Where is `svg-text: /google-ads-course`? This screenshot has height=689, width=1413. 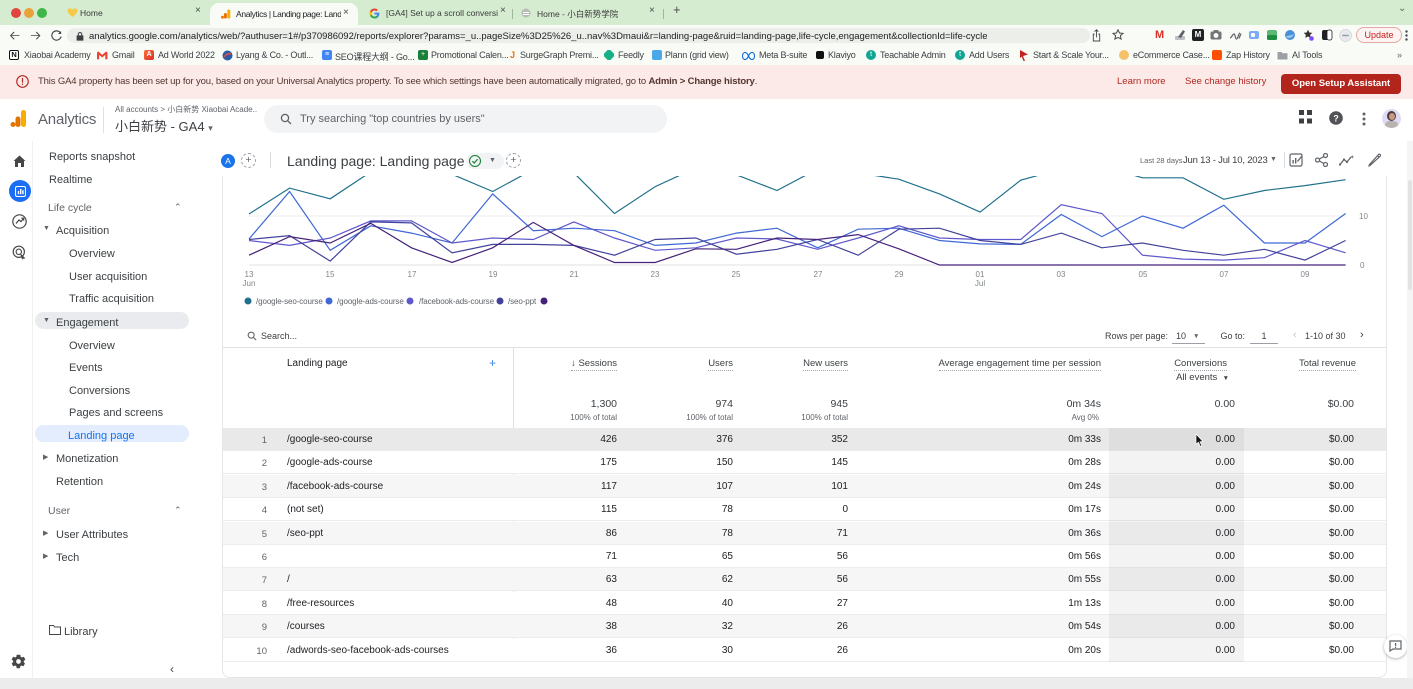
svg-text: /google-ads-course is located at coordinates (370, 301).